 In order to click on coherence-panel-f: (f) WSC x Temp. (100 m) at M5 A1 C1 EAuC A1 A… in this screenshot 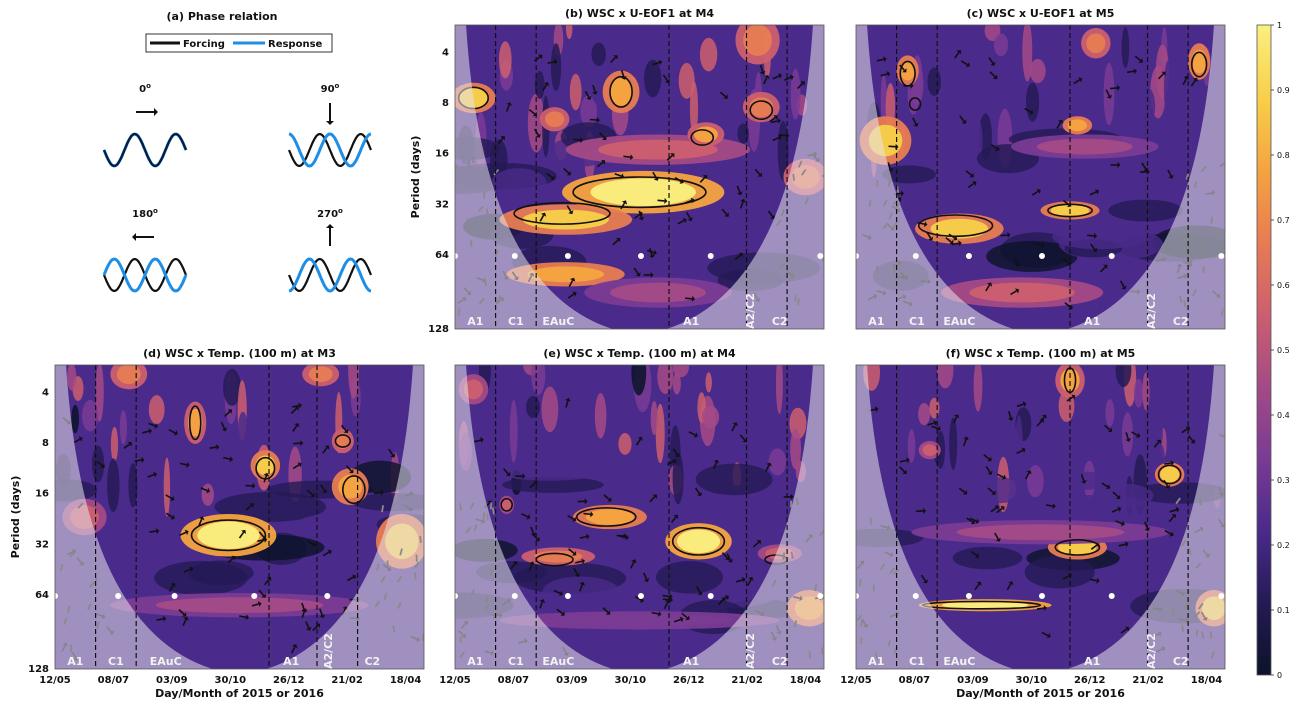, I will do `click(1033, 523)`.